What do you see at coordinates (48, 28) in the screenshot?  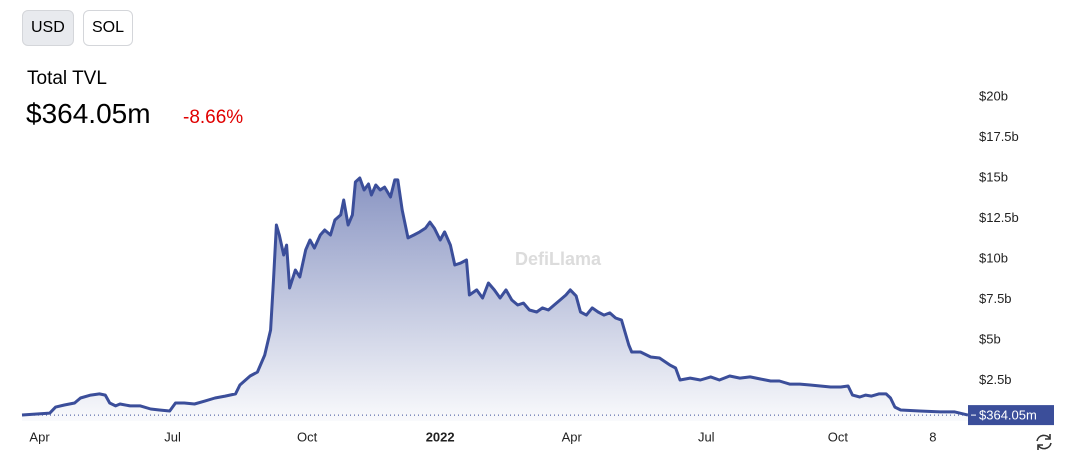 I see `currency-button: USD` at bounding box center [48, 28].